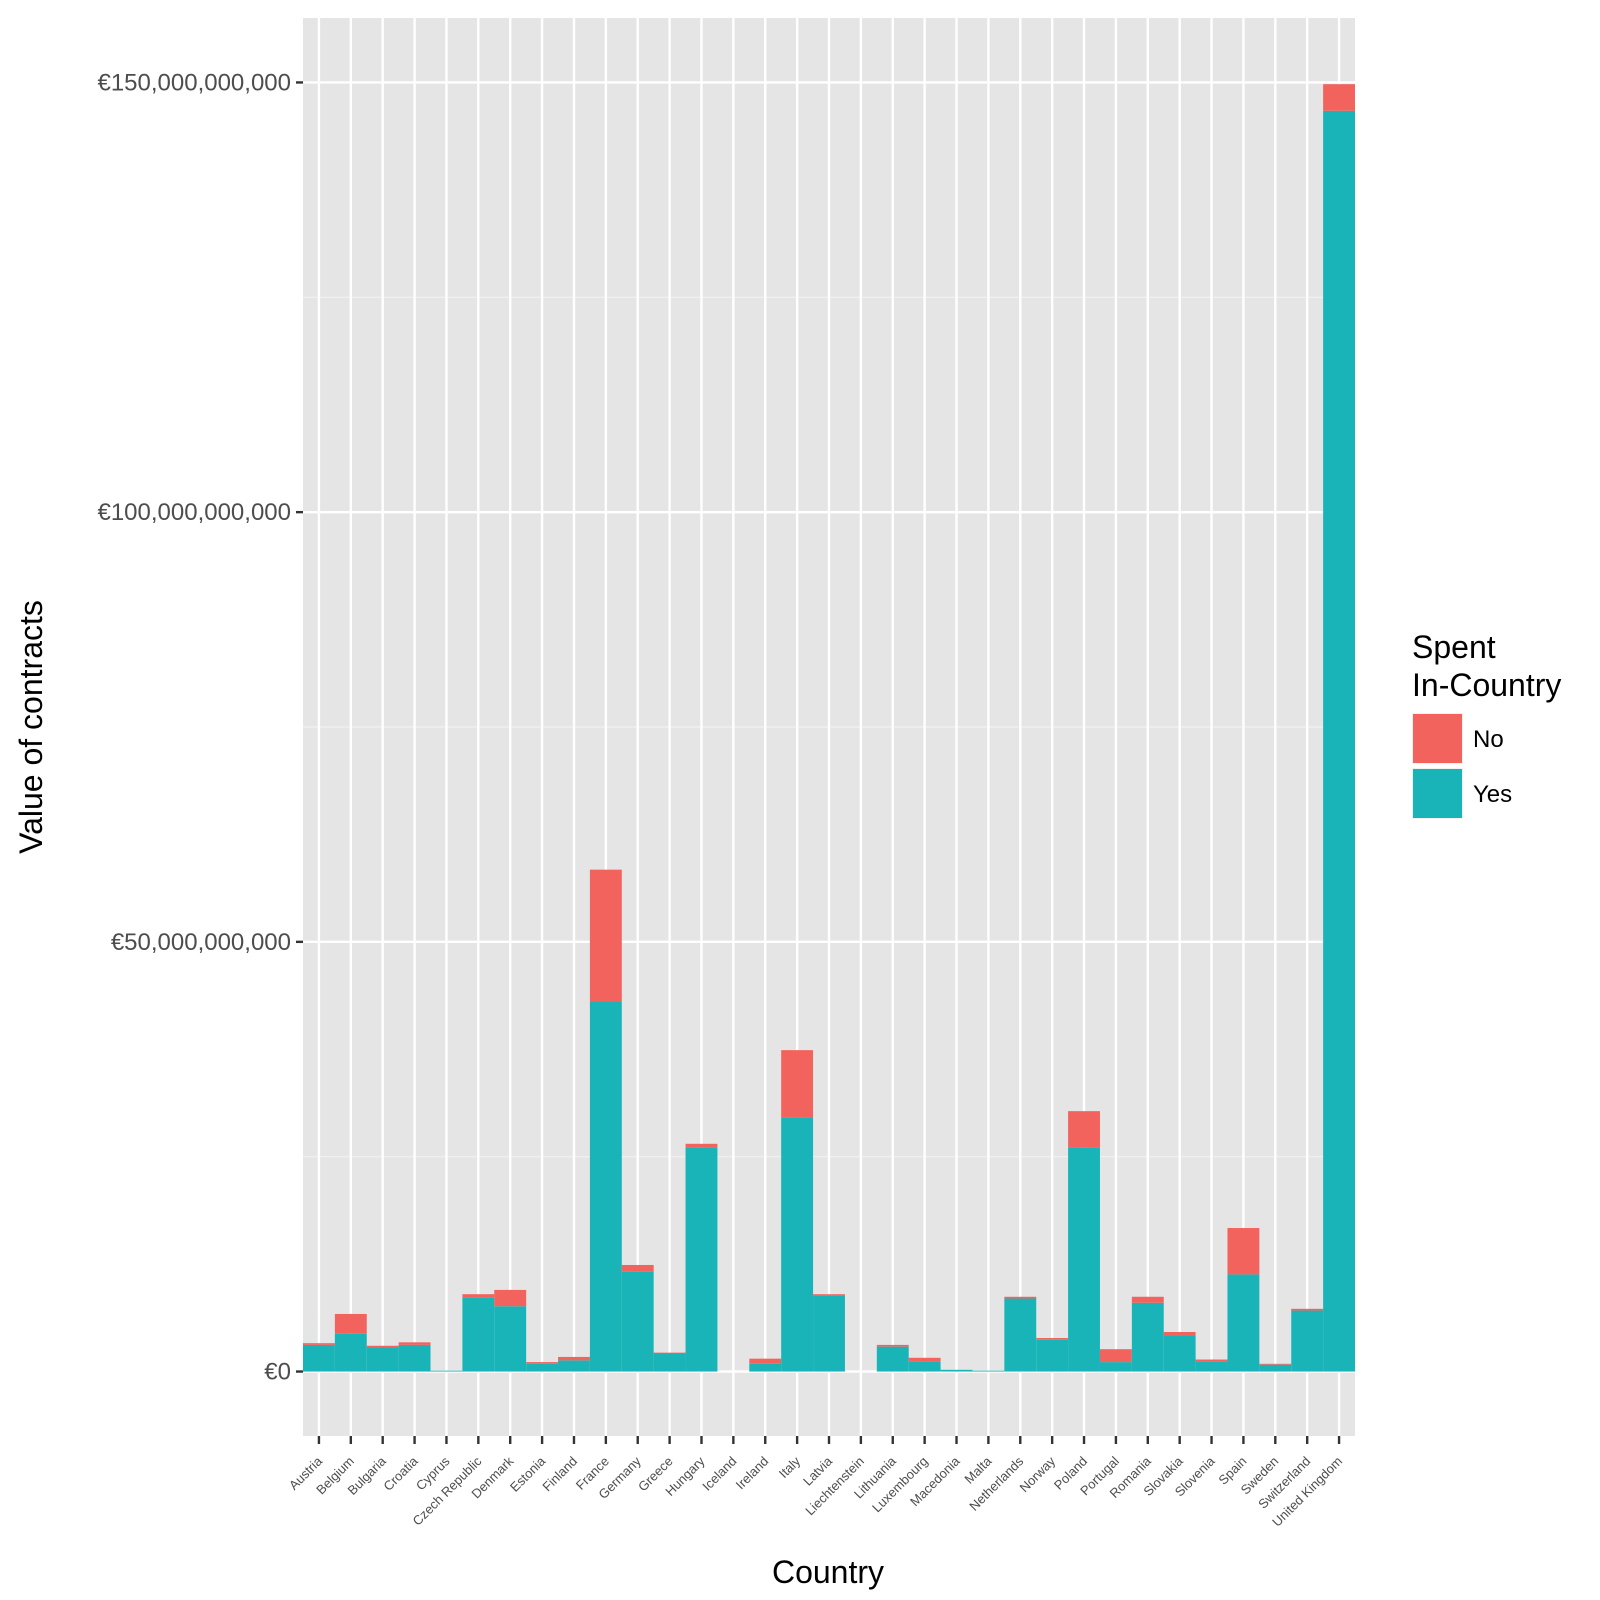 This screenshot has width=1600, height=1600. I want to click on x-tick-label: Italy, so click(790, 1467).